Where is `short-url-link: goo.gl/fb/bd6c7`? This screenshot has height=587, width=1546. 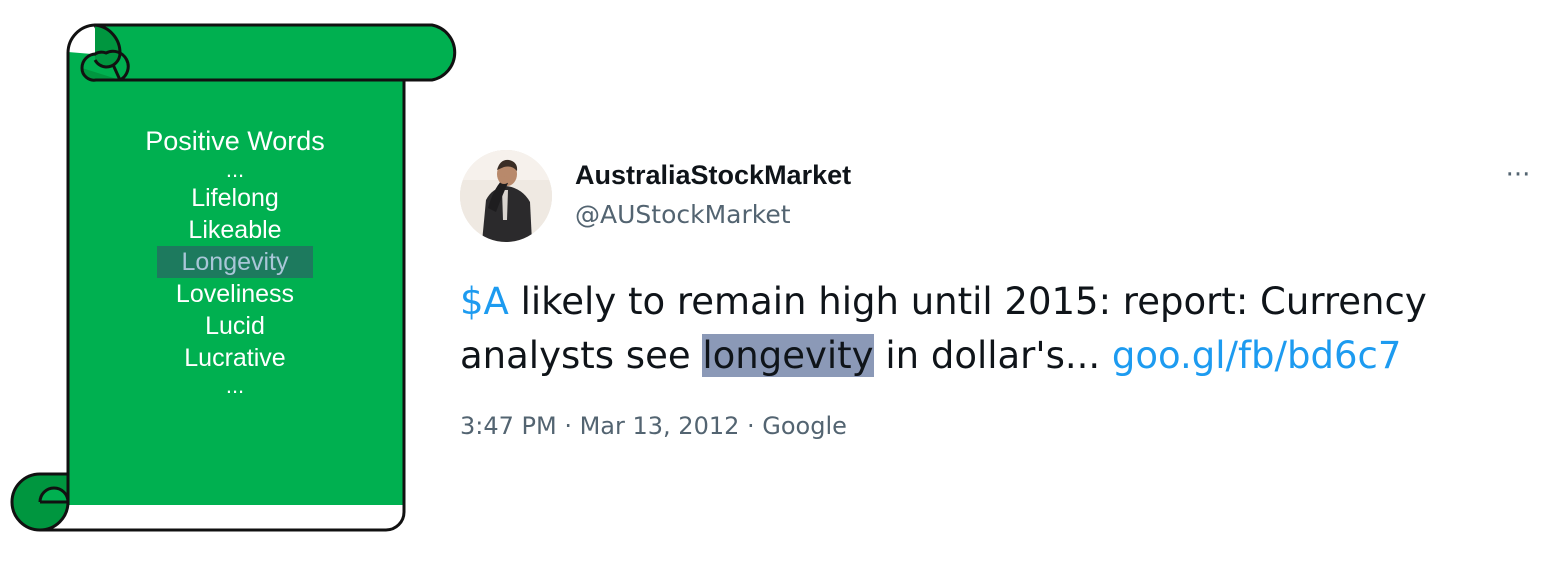
short-url-link: goo.gl/fb/bd6c7 is located at coordinates (1256, 355).